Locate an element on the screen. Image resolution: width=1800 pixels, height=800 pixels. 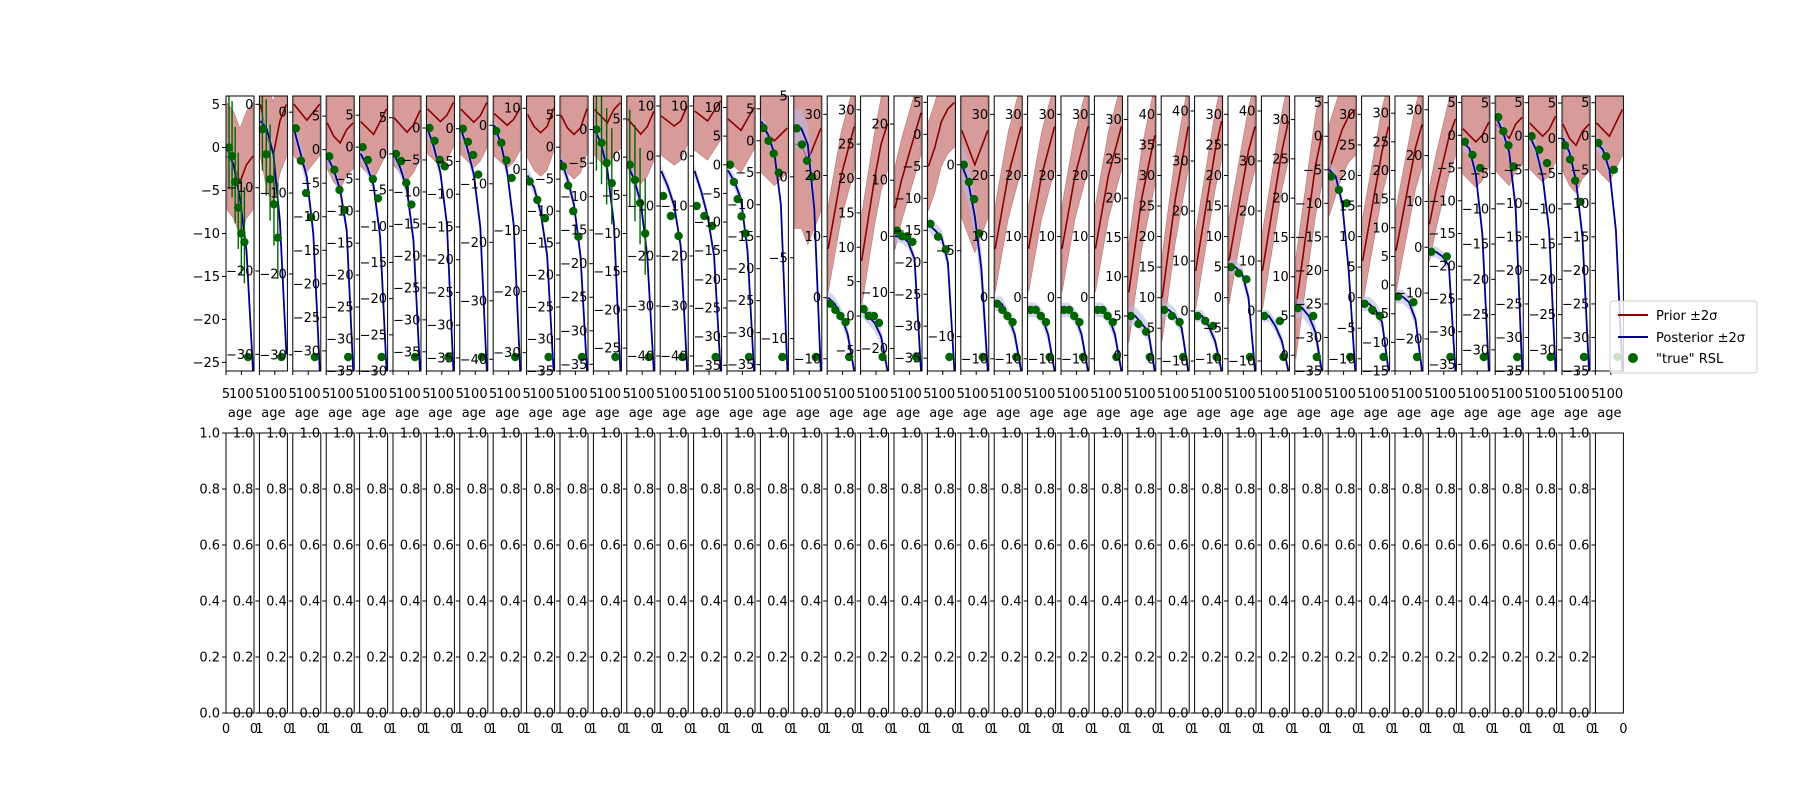
y-tick-label: 1.0 is located at coordinates (543, 434).